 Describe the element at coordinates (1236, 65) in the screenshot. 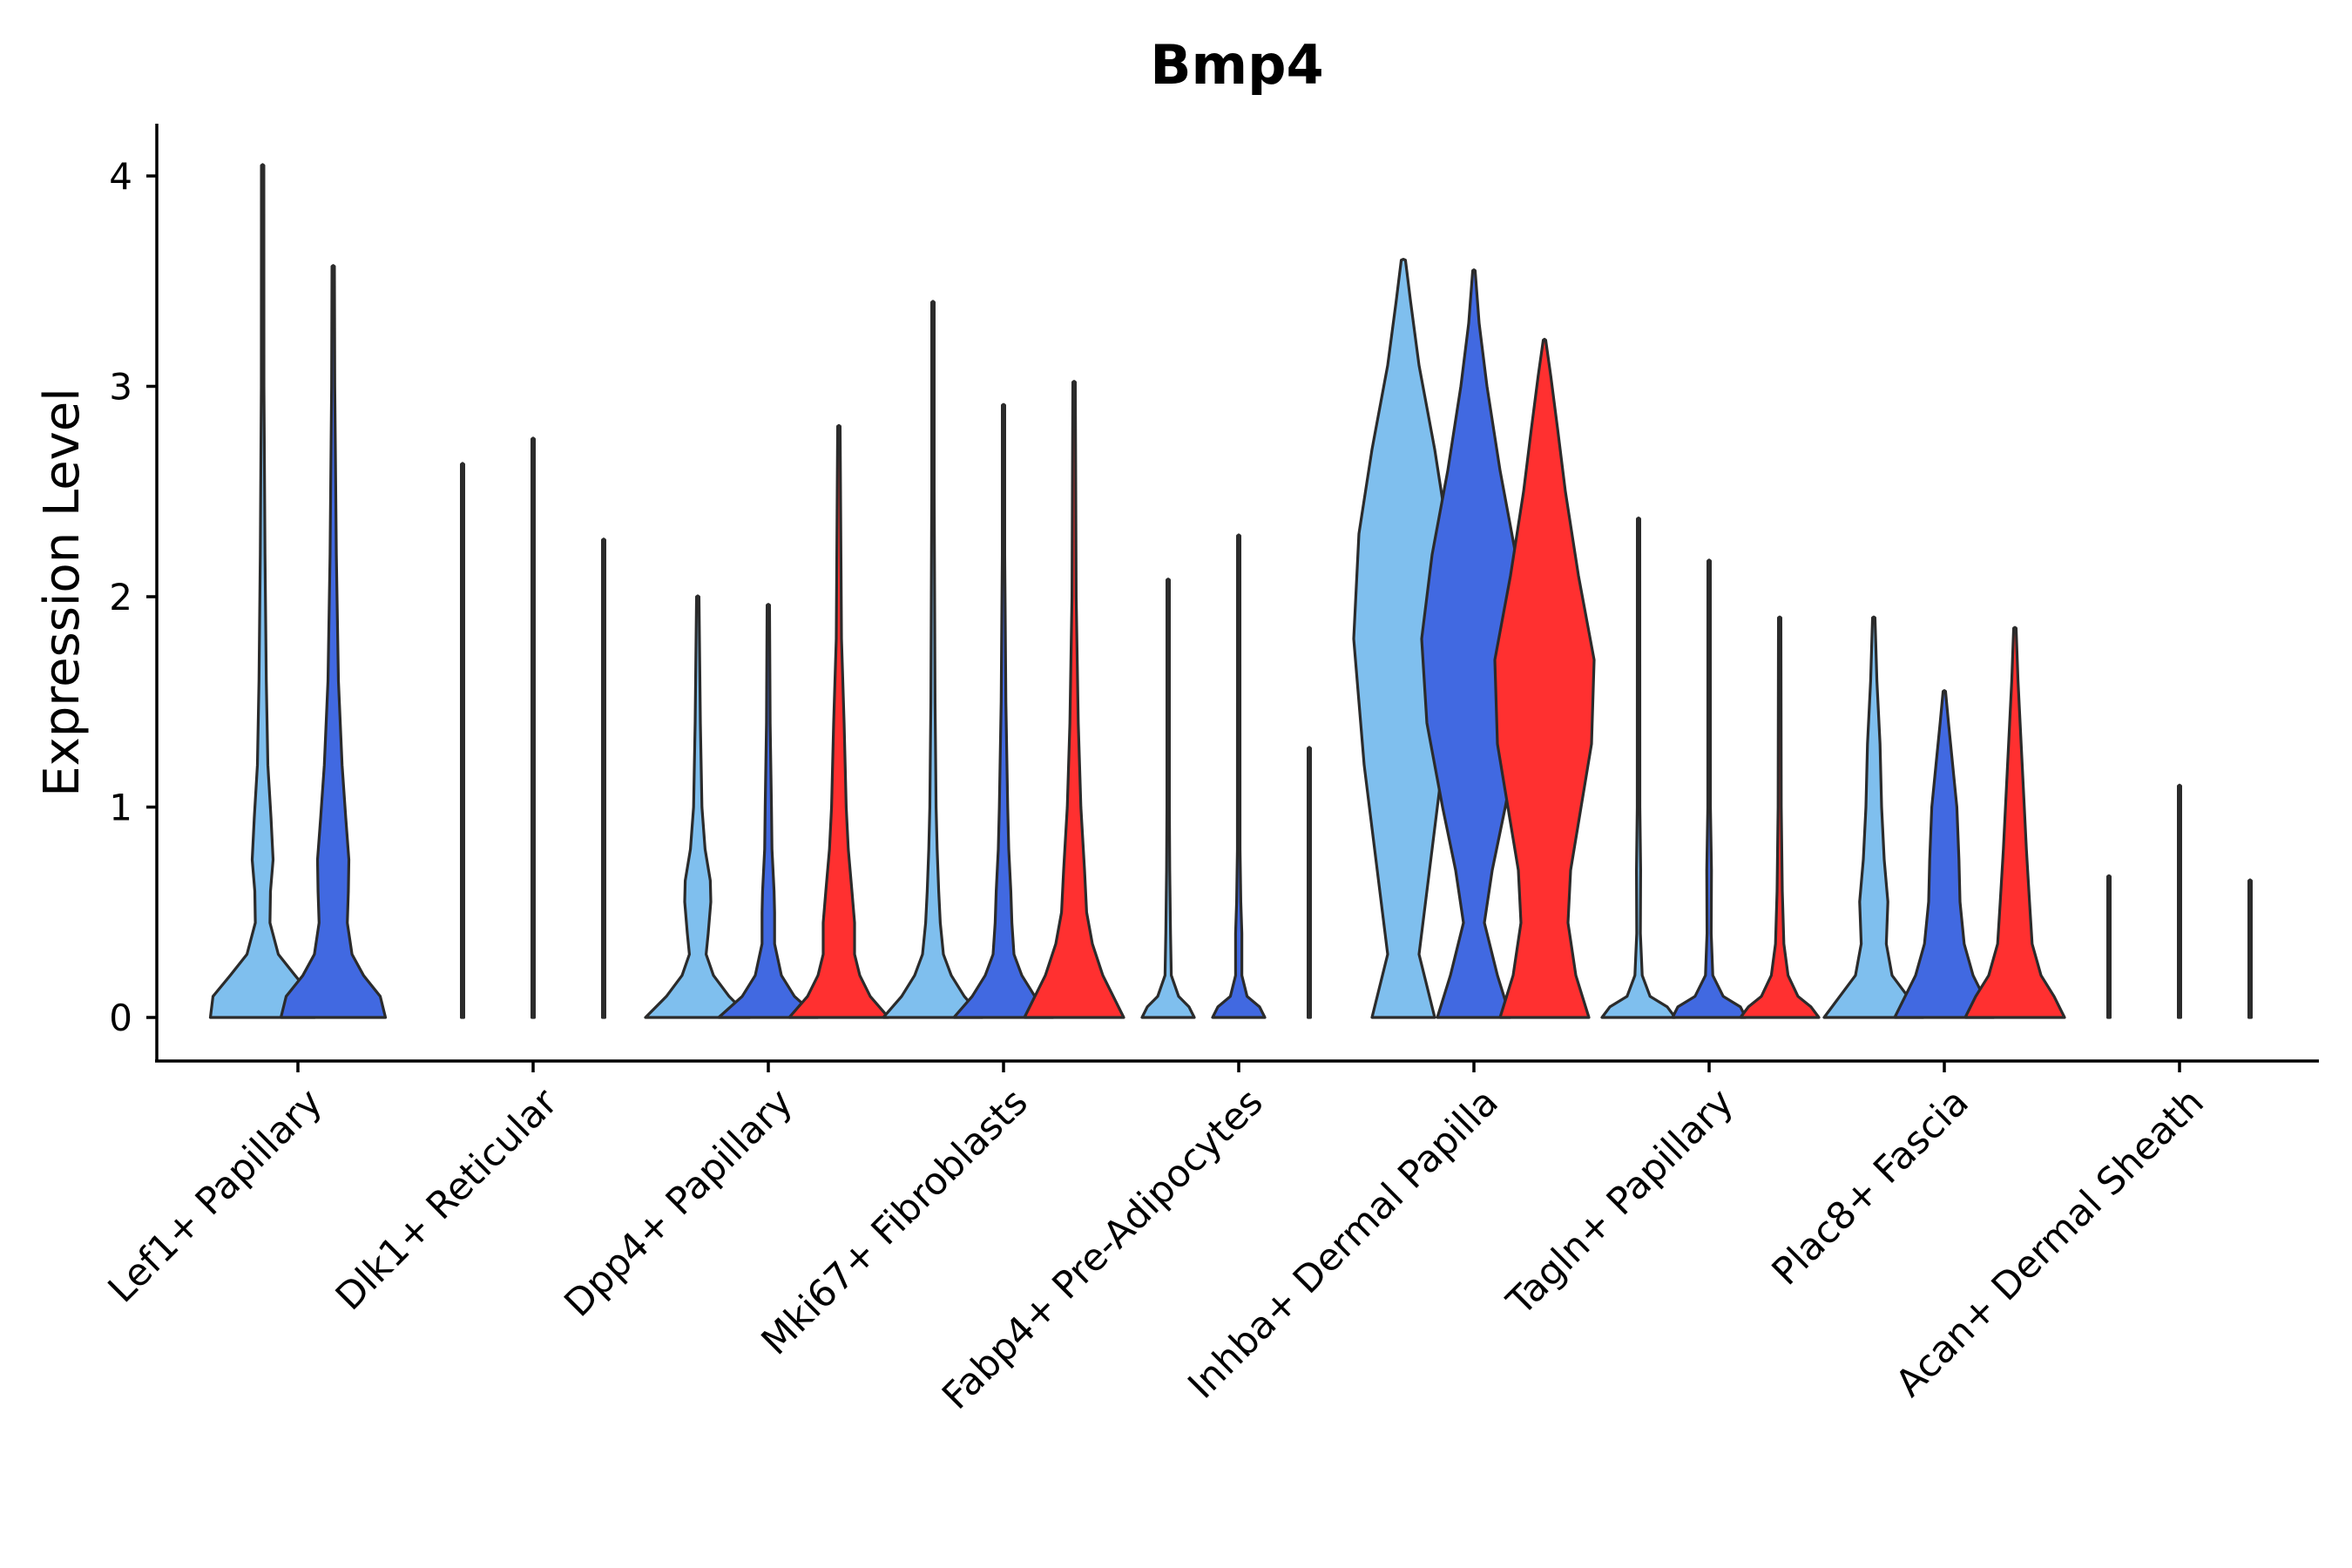

I see `chart-title: Bmp4` at that location.